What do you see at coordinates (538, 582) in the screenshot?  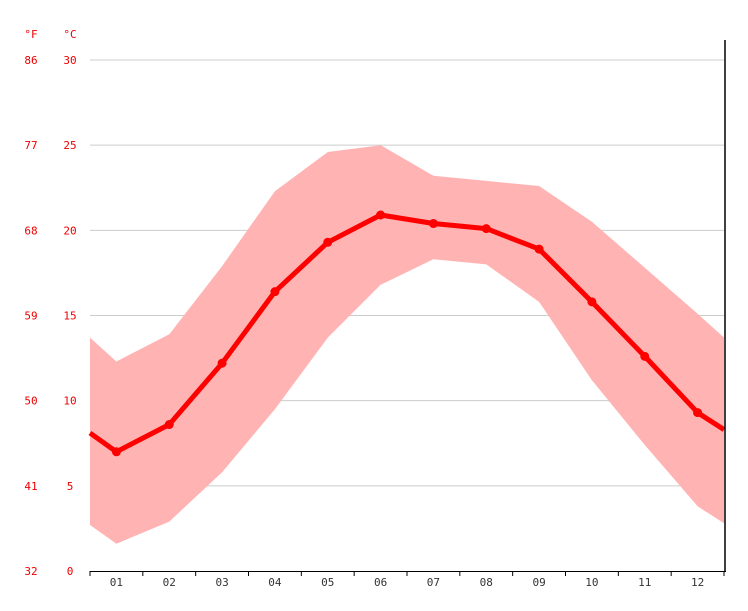 I see `x-tick-label: 09` at bounding box center [538, 582].